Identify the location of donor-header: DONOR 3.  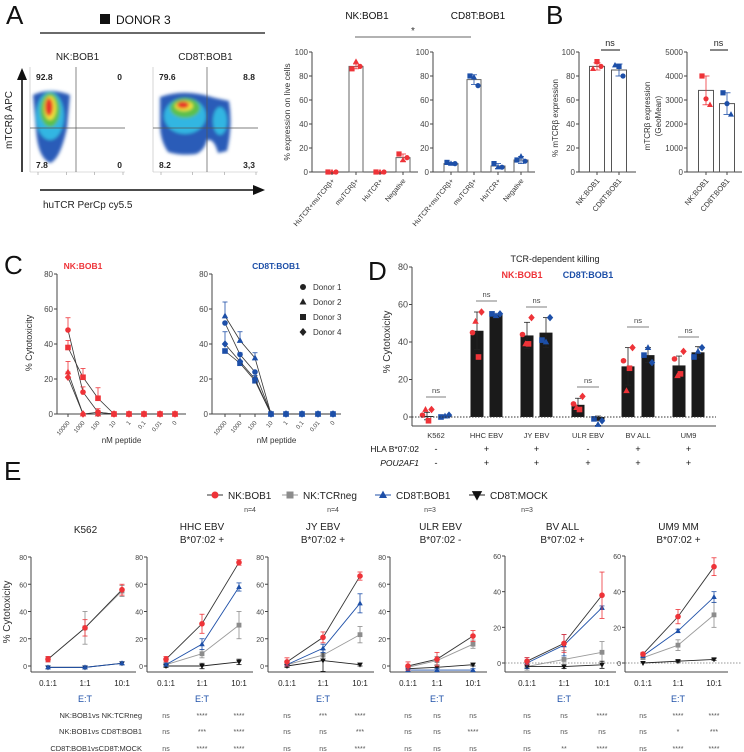
(143, 20).